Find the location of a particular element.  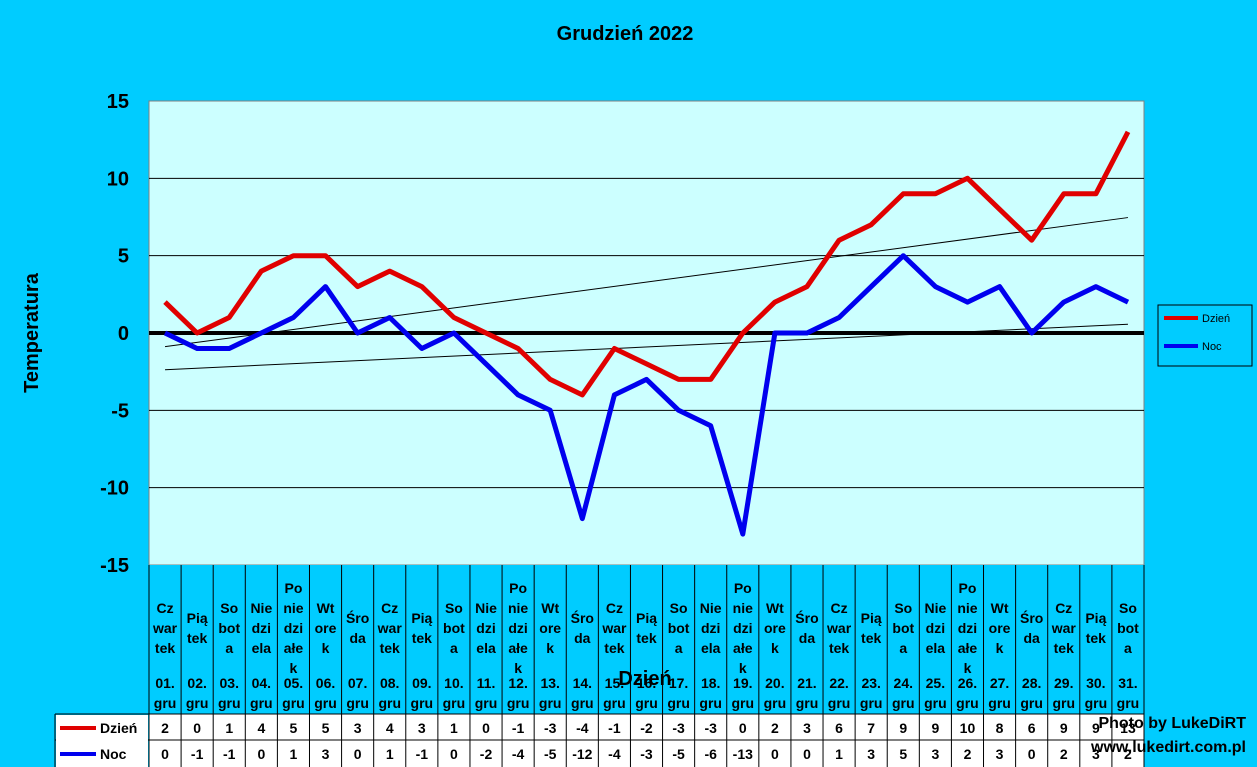

x-tick-date: 13. is located at coordinates (549, 683).